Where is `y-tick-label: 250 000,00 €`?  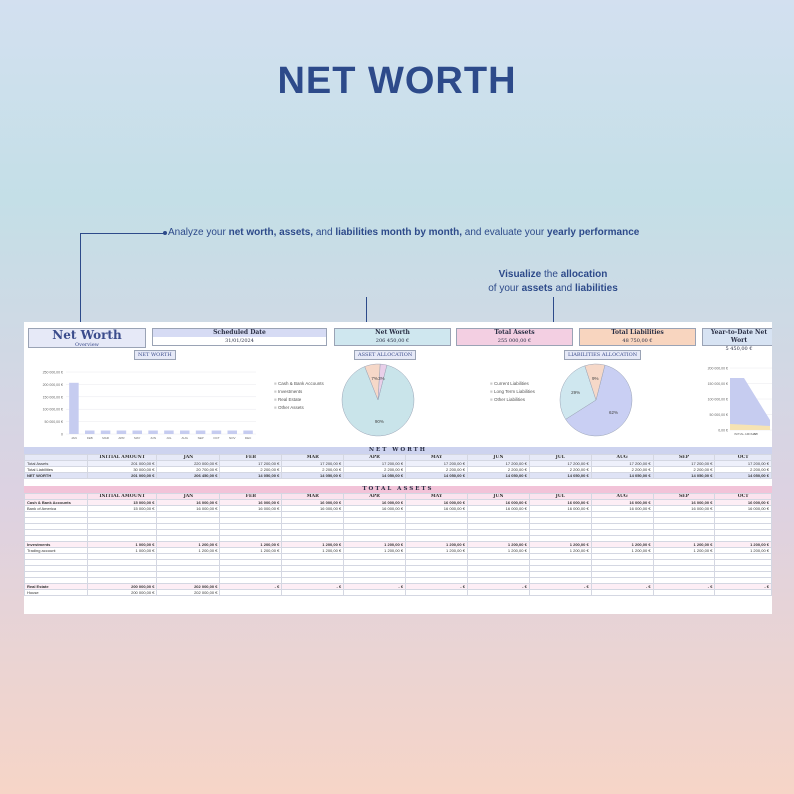
y-tick-label: 250 000,00 € is located at coordinates (53, 373).